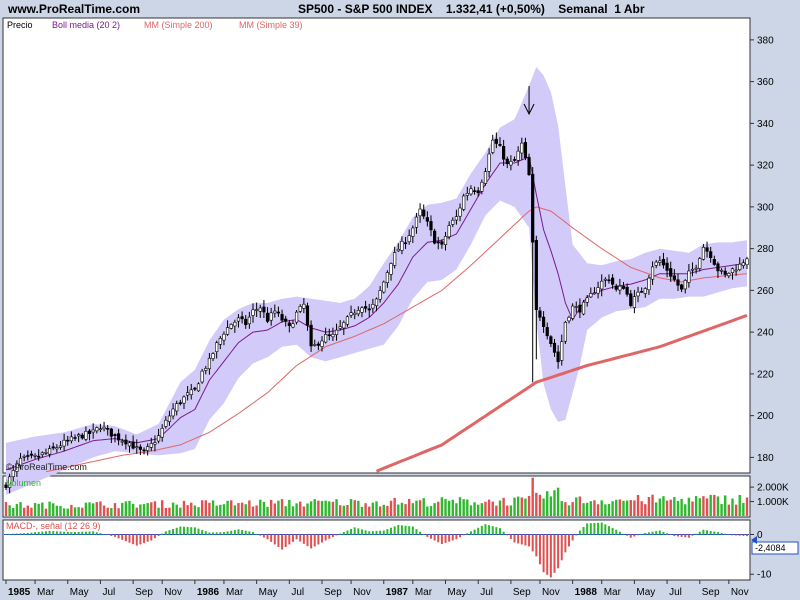  I want to click on macd-value: -2,4084, so click(770, 548).